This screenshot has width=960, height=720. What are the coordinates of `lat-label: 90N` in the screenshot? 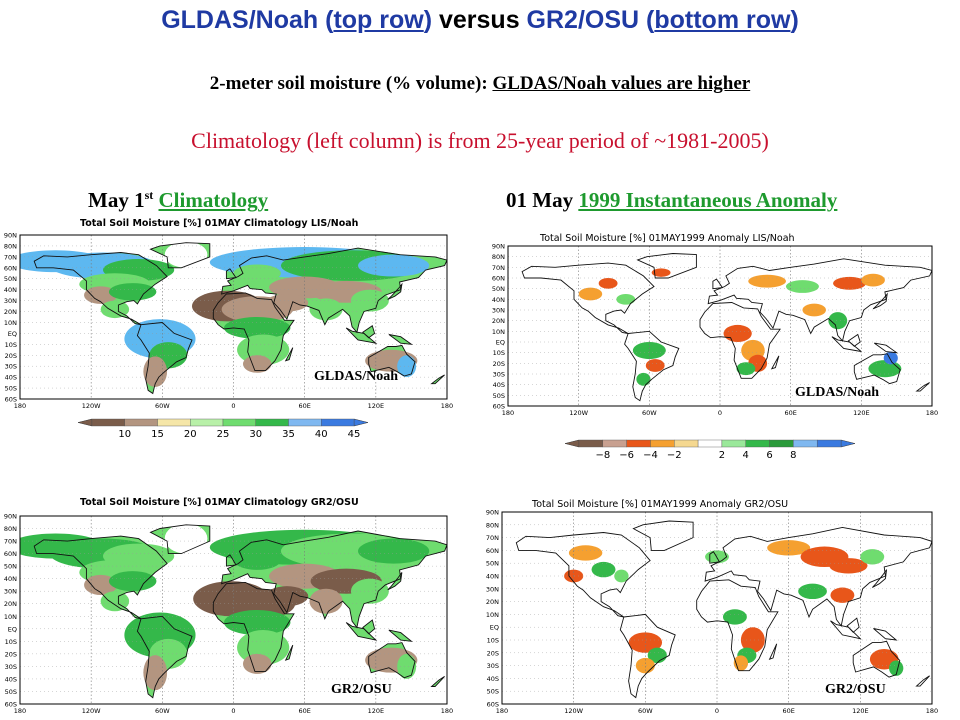 It's located at (492, 513).